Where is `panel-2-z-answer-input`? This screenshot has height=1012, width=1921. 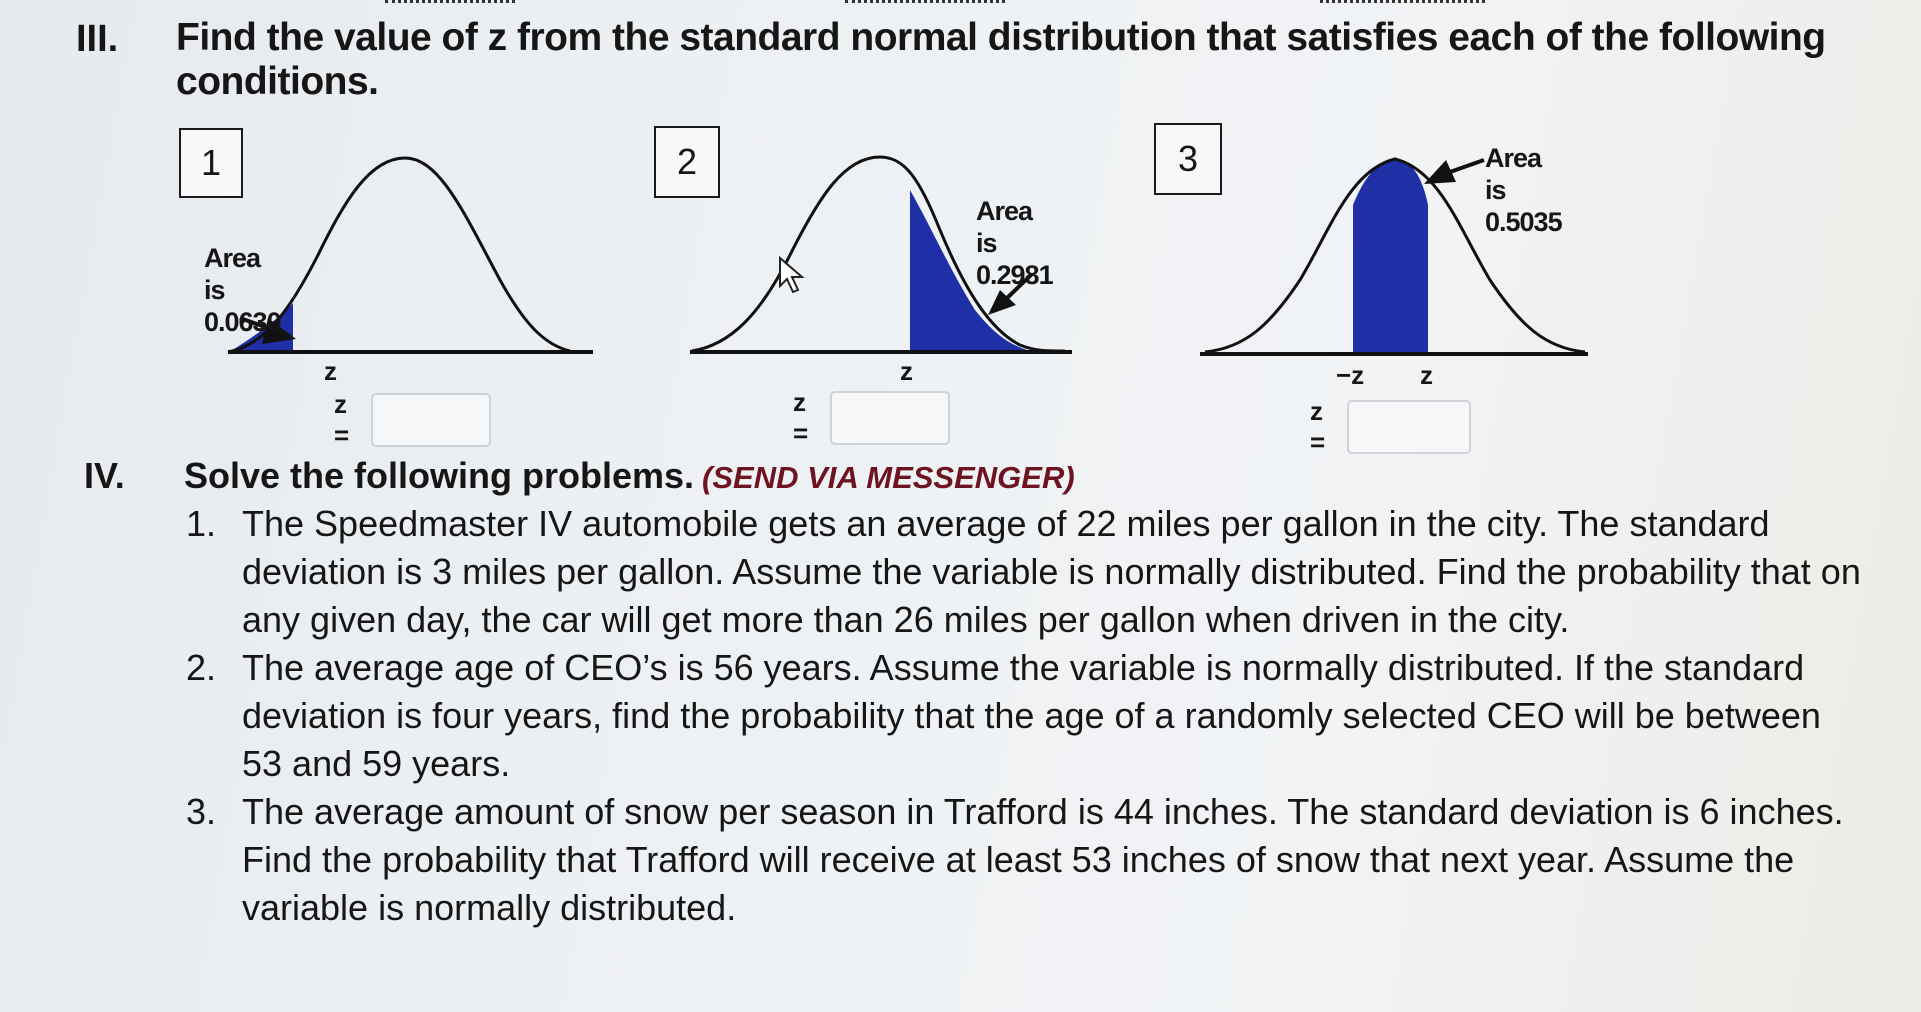
panel-2-z-answer-input is located at coordinates (890, 418).